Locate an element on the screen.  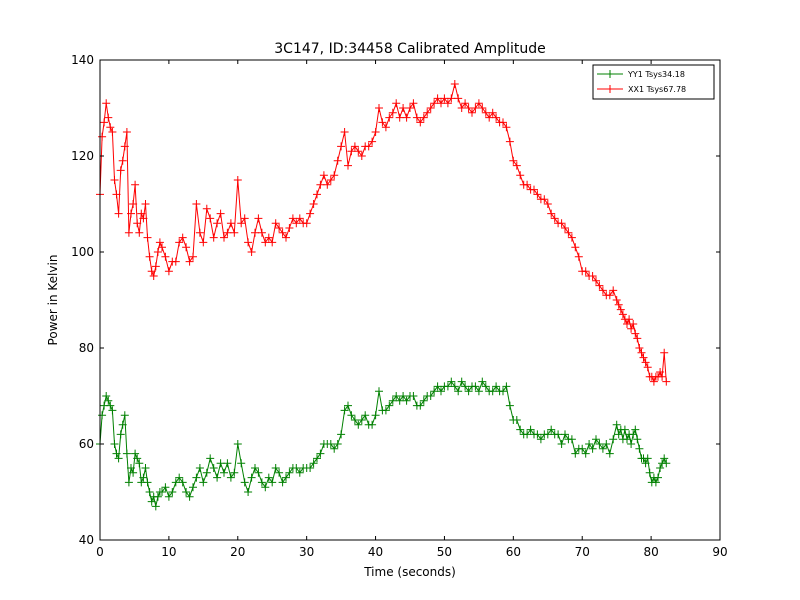
x-tick-label: 20 is located at coordinates (237, 552).